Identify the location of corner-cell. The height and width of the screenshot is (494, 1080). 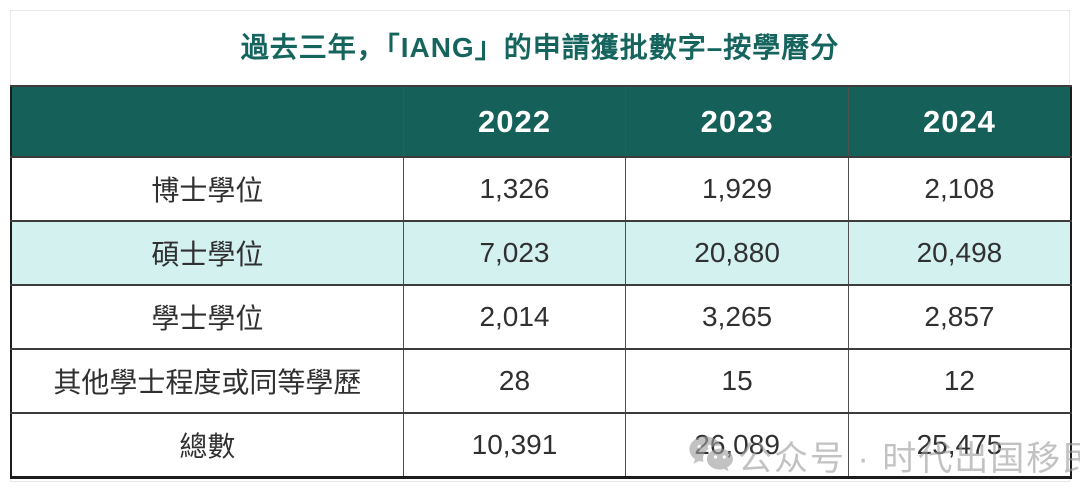
(207, 121).